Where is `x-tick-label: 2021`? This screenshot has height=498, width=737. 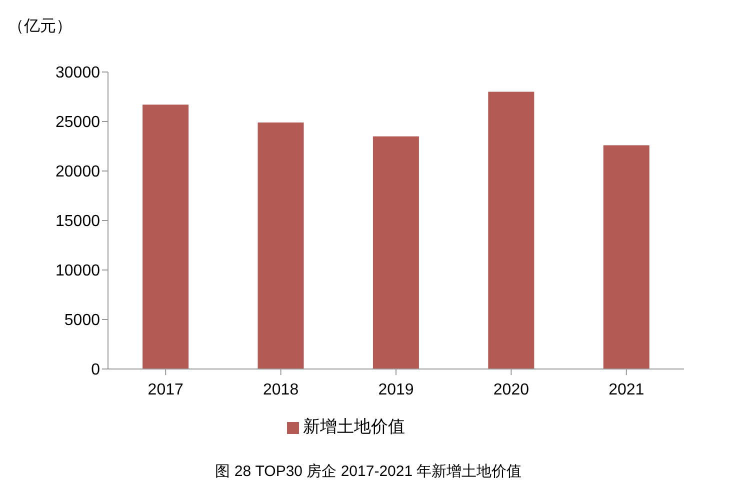 x-tick-label: 2021 is located at coordinates (626, 389).